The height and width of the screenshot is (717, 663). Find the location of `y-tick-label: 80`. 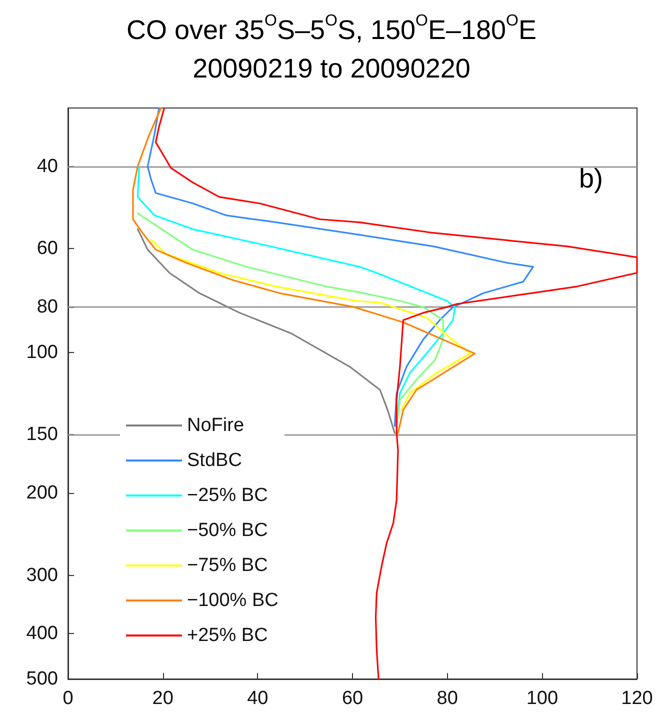

y-tick-label: 80 is located at coordinates (47, 307).